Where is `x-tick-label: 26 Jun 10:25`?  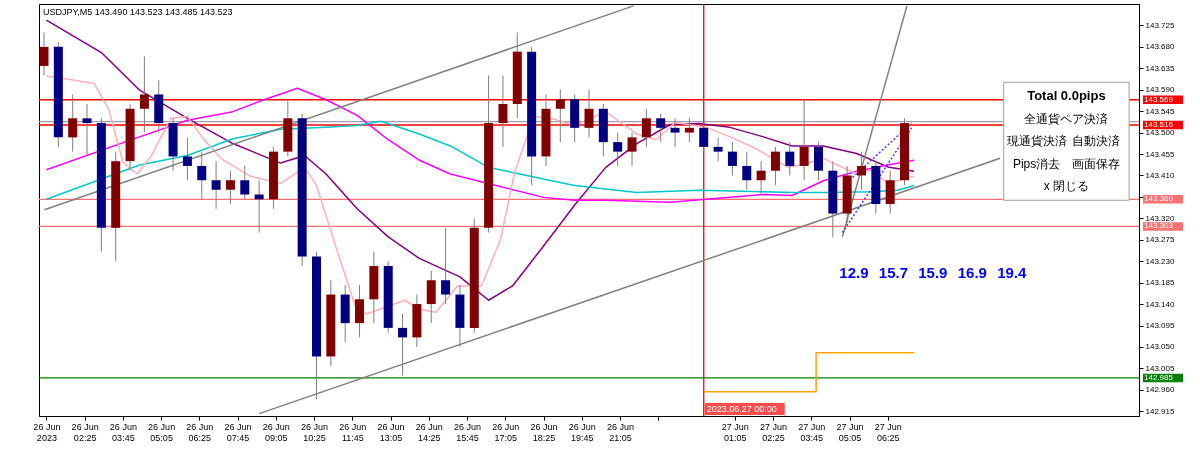 x-tick-label: 26 Jun 10:25 is located at coordinates (315, 432).